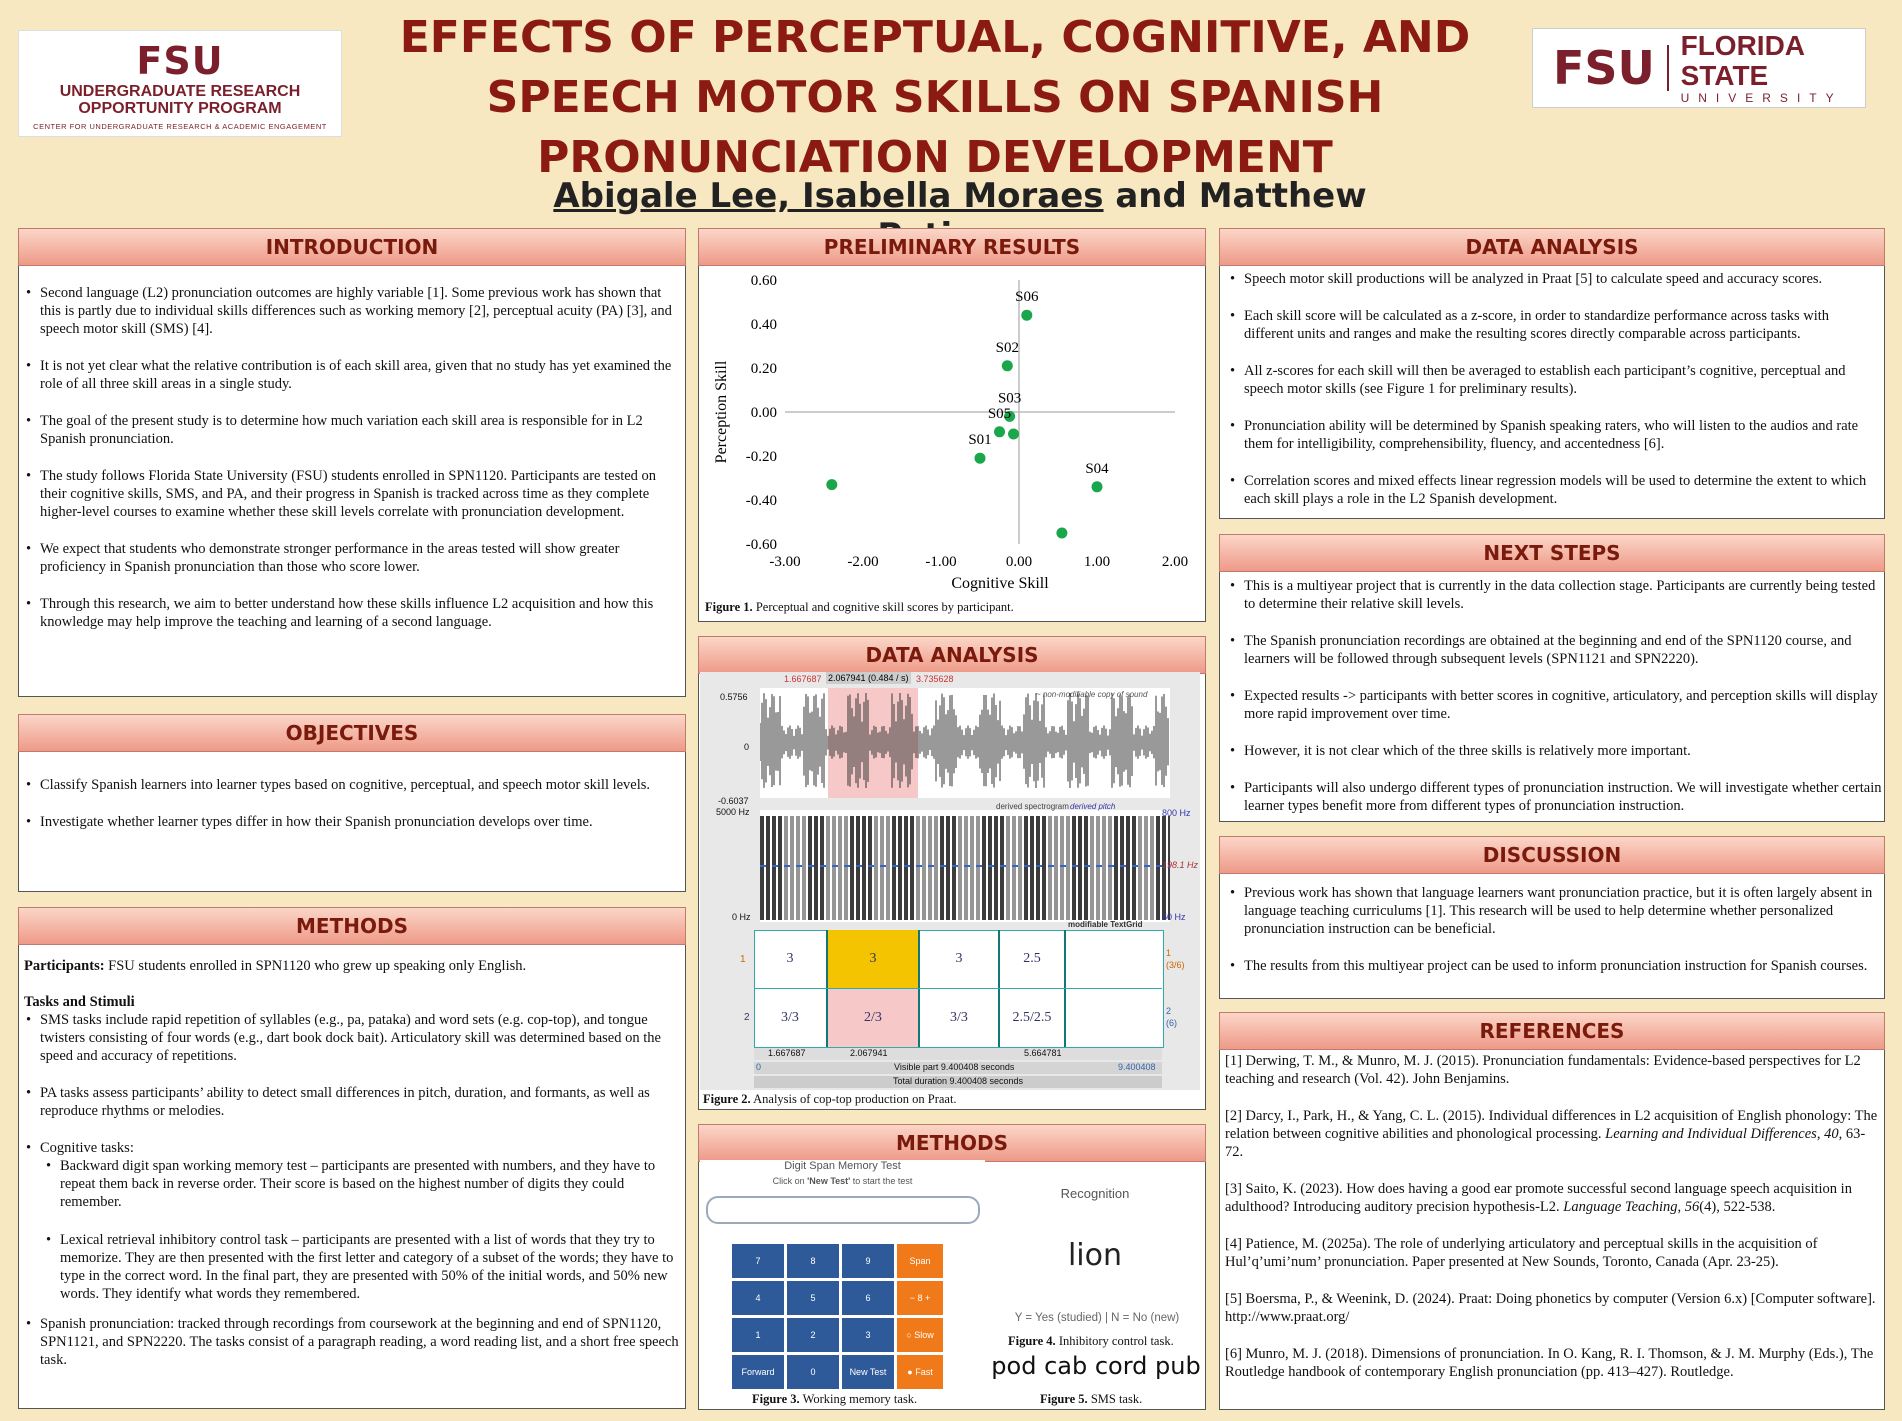  What do you see at coordinates (868, 1261) in the screenshot?
I see `key-9: 9` at bounding box center [868, 1261].